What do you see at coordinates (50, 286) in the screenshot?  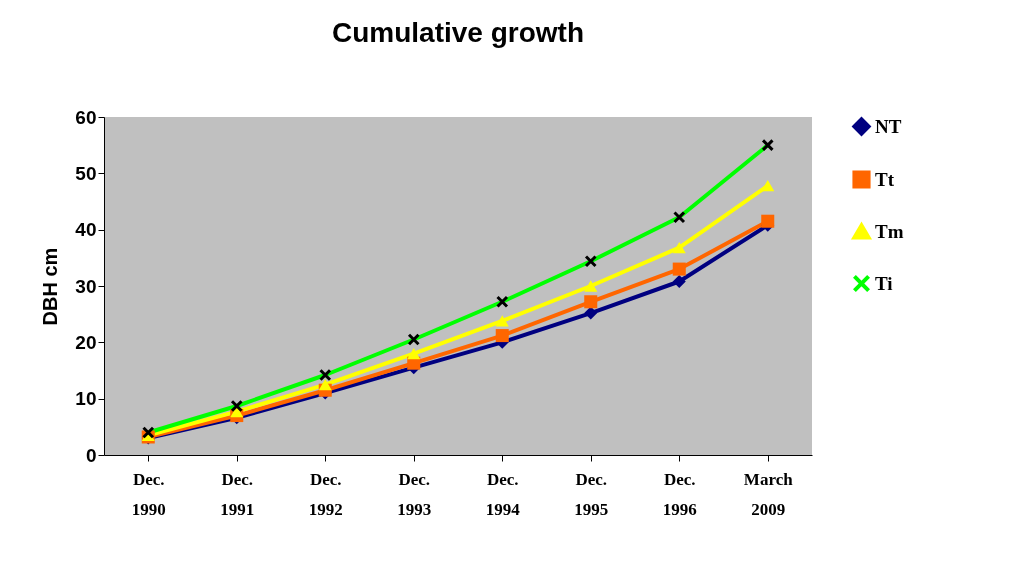 I see `y-axis-title: DBH cm` at bounding box center [50, 286].